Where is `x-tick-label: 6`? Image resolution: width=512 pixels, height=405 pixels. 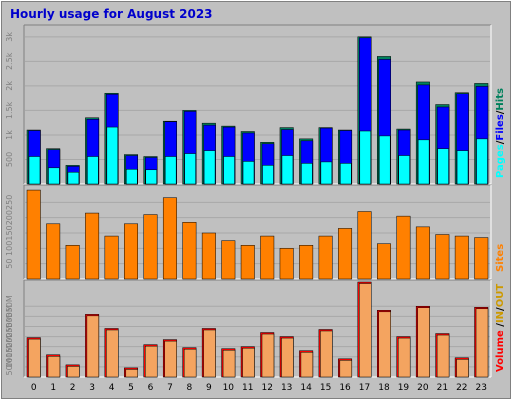
x-tick-label: 6 is located at coordinates (151, 388).